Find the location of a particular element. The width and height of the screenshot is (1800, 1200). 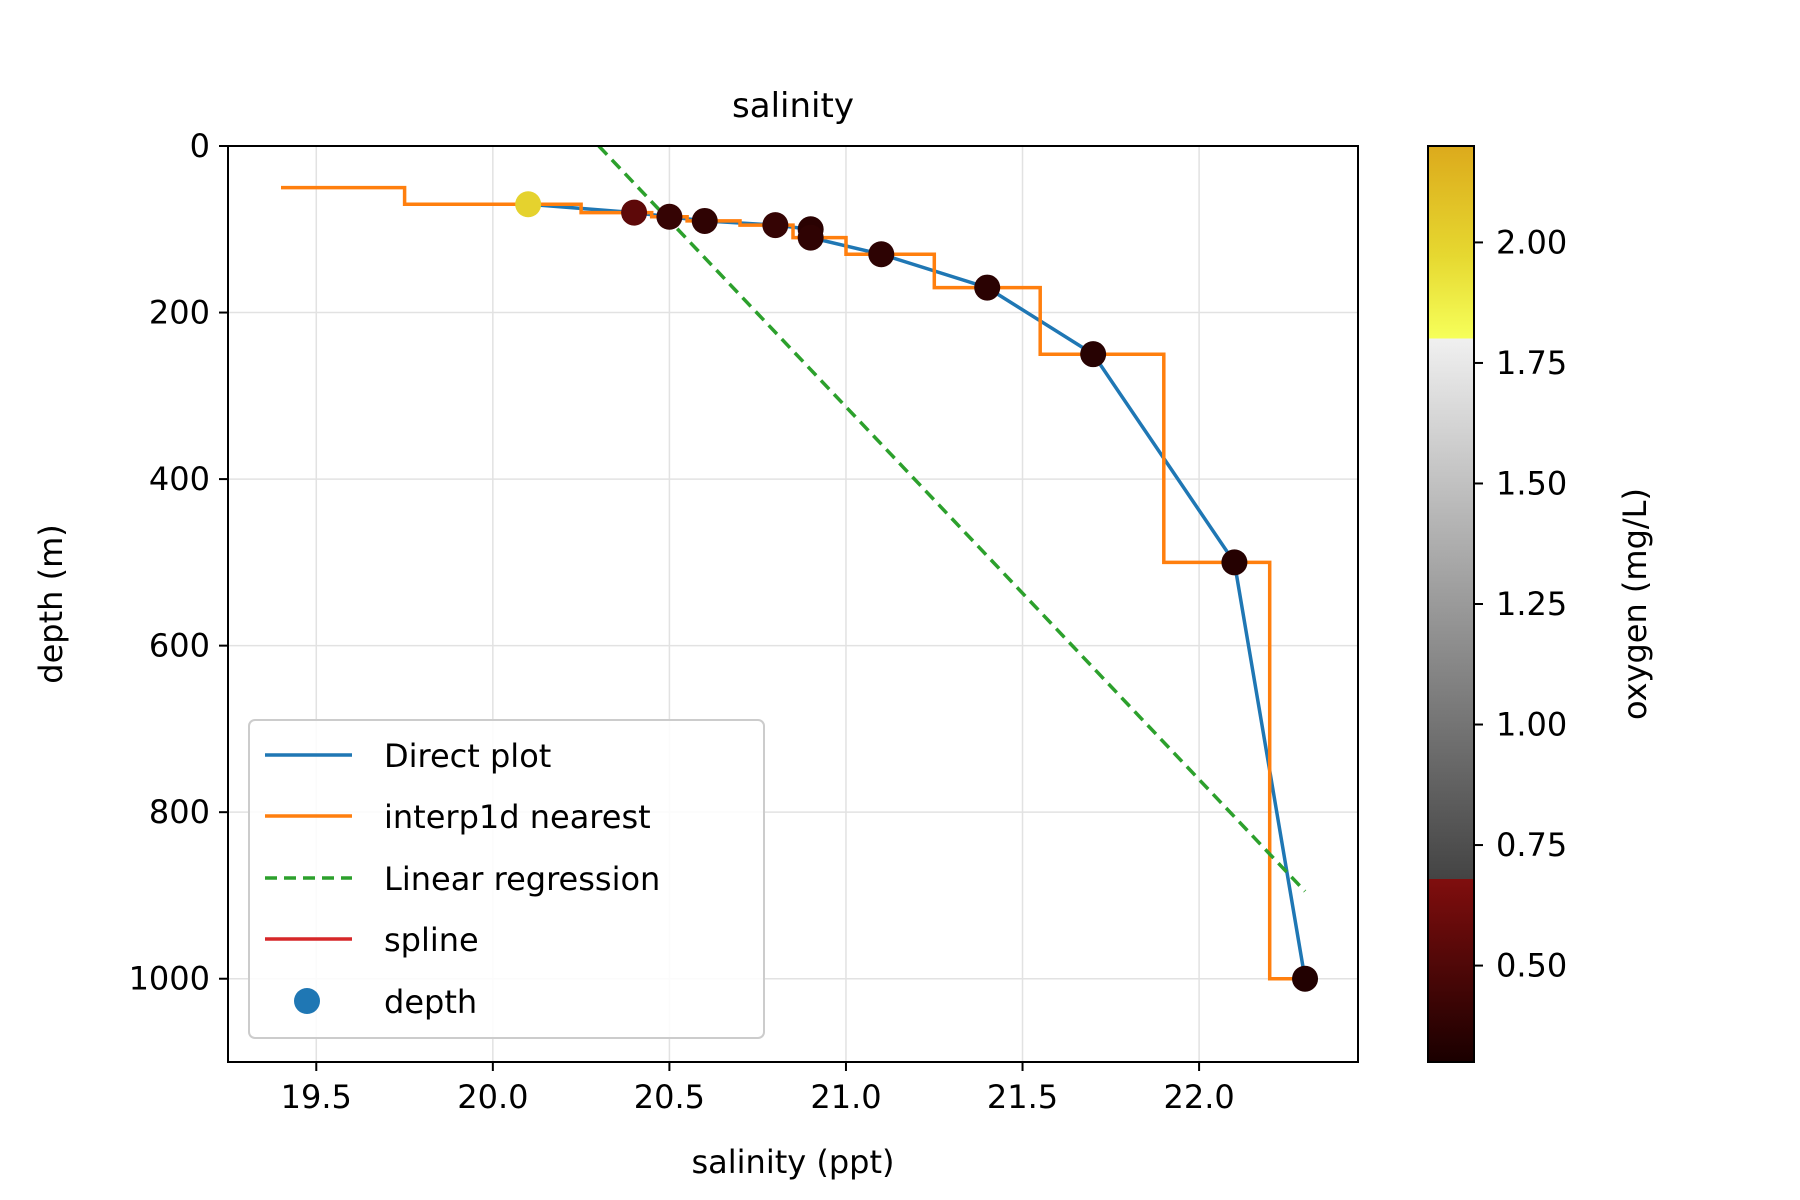

cb-tick-label: 1.00 is located at coordinates (1531, 725).